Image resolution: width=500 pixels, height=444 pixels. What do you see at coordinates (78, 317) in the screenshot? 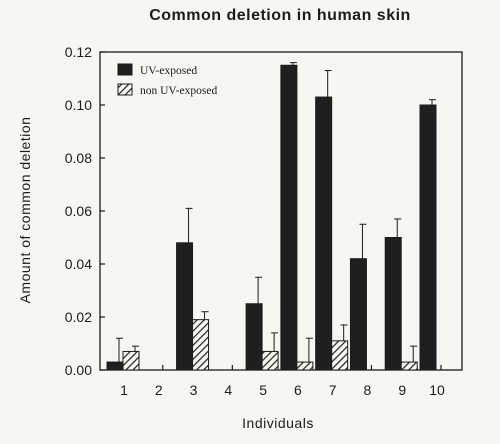
I see `y-tick-label: 0.02` at bounding box center [78, 317].